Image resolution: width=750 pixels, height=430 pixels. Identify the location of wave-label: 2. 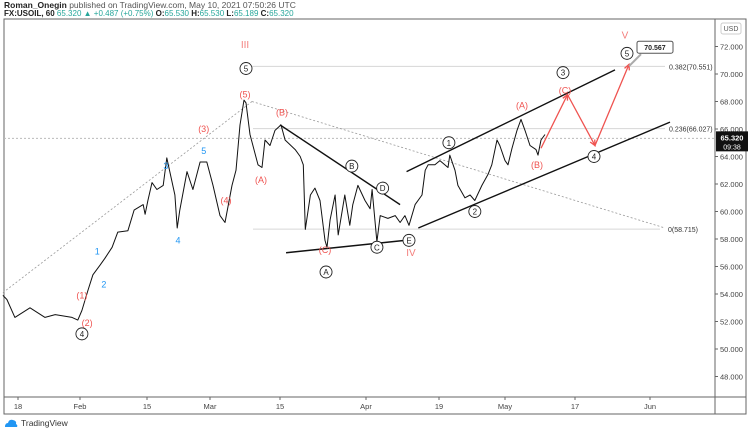
(475, 212).